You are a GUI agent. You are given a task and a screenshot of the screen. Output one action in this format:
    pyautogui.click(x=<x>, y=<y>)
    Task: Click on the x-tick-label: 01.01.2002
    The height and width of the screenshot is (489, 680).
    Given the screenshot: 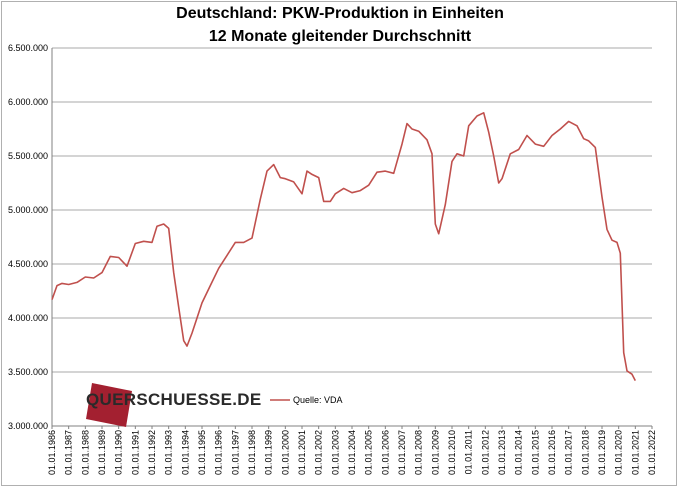 What is the action you would take?
    pyautogui.click(x=319, y=452)
    